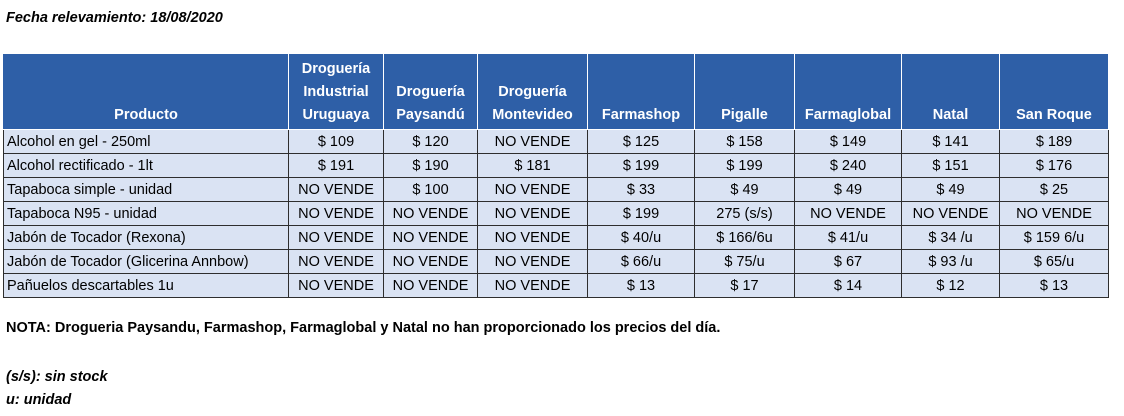  I want to click on price-cell: $ 41/u, so click(848, 237).